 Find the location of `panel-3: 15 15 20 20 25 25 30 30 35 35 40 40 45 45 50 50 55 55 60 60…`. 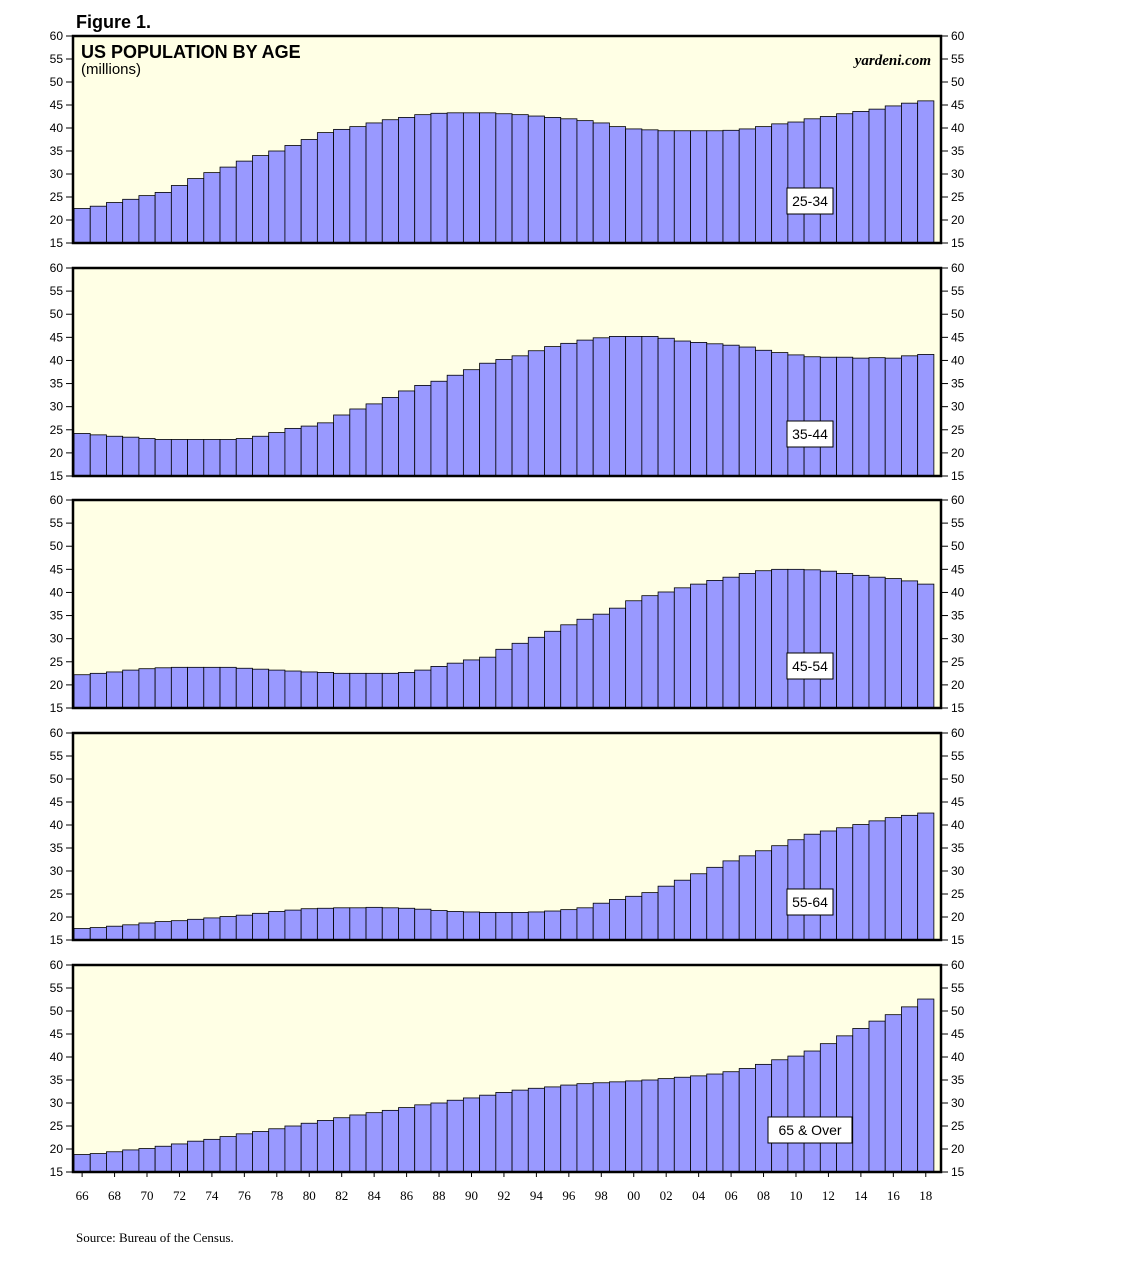

panel-3: 15 15 20 20 25 25 30 30 35 35 40 40 45 45 50 50 55 55 60 60… is located at coordinates (507, 604).